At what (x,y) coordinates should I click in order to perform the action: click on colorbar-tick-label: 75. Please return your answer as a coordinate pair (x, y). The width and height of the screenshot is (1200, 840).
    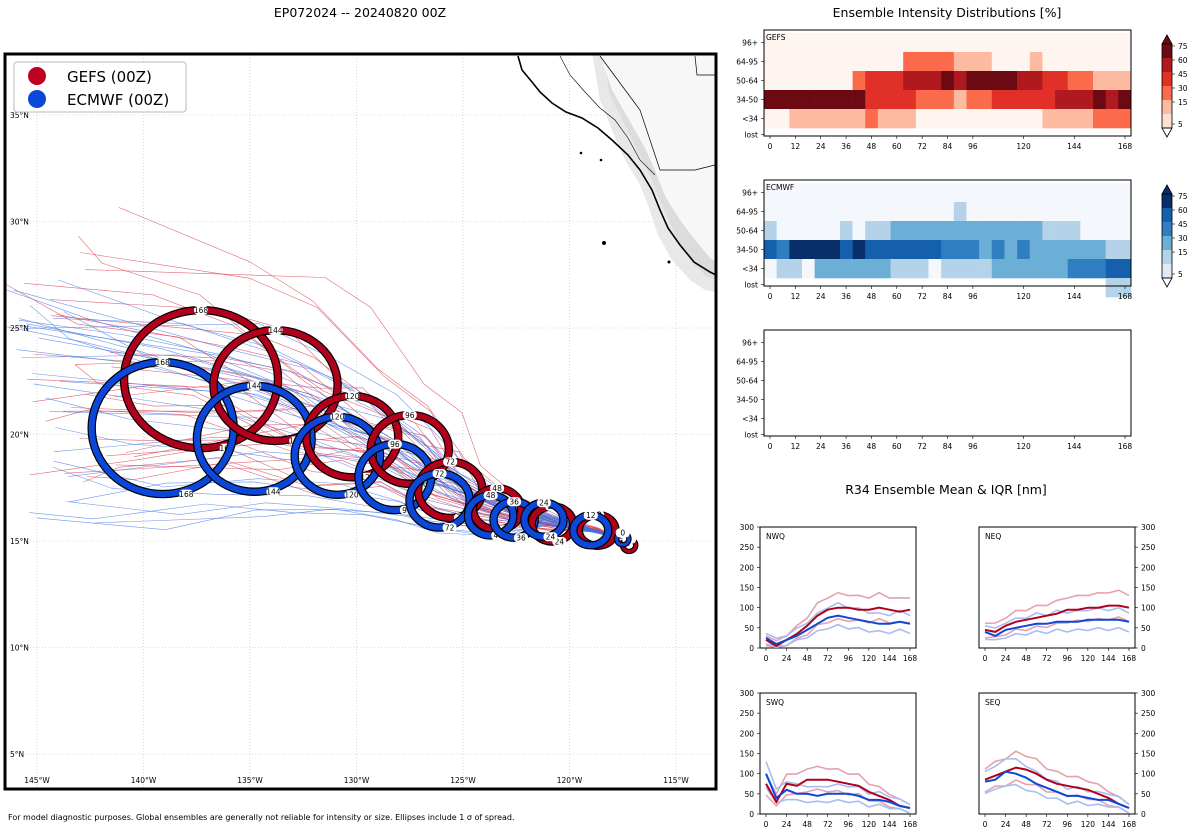
    Looking at the image, I should click on (1183, 46).